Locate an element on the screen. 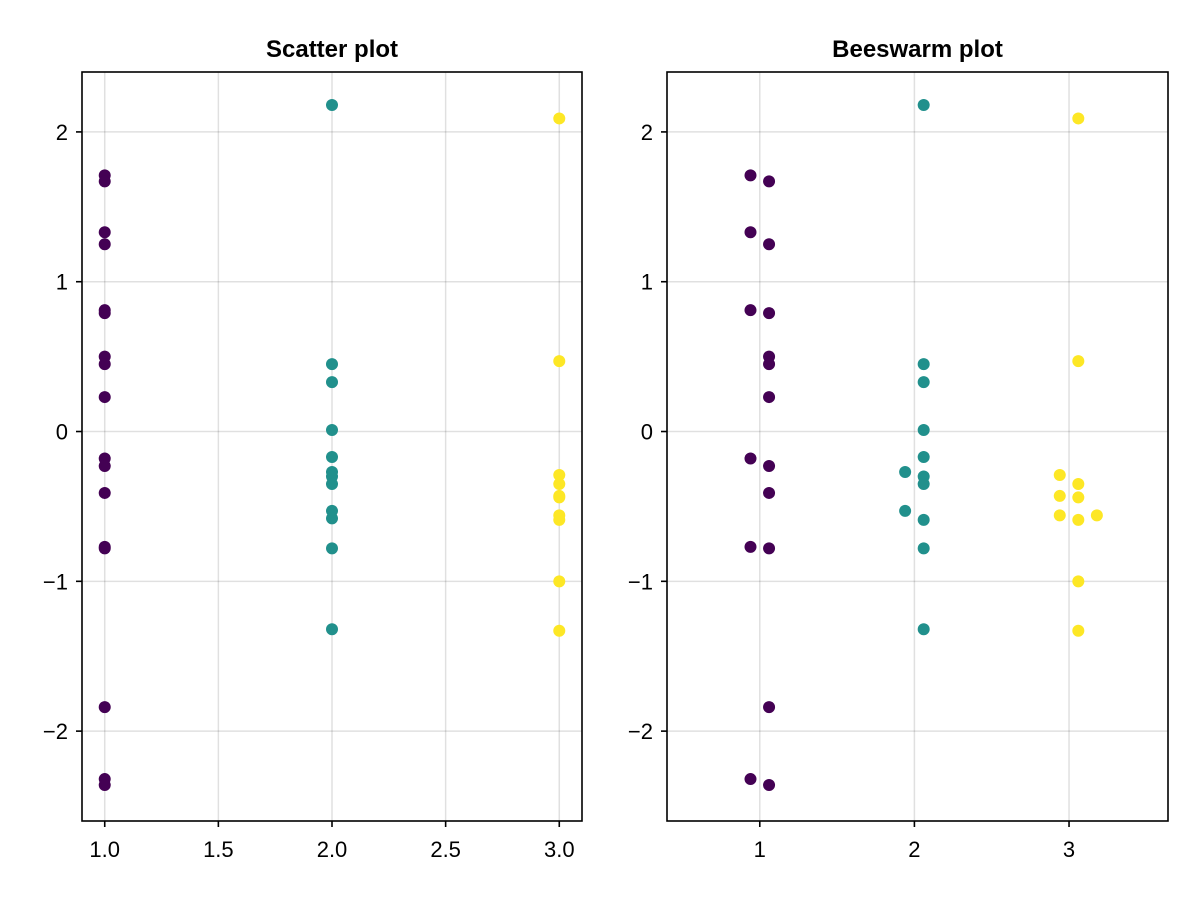 This screenshot has width=1200, height=900. x-tick-label: 1.0 is located at coordinates (104, 849).